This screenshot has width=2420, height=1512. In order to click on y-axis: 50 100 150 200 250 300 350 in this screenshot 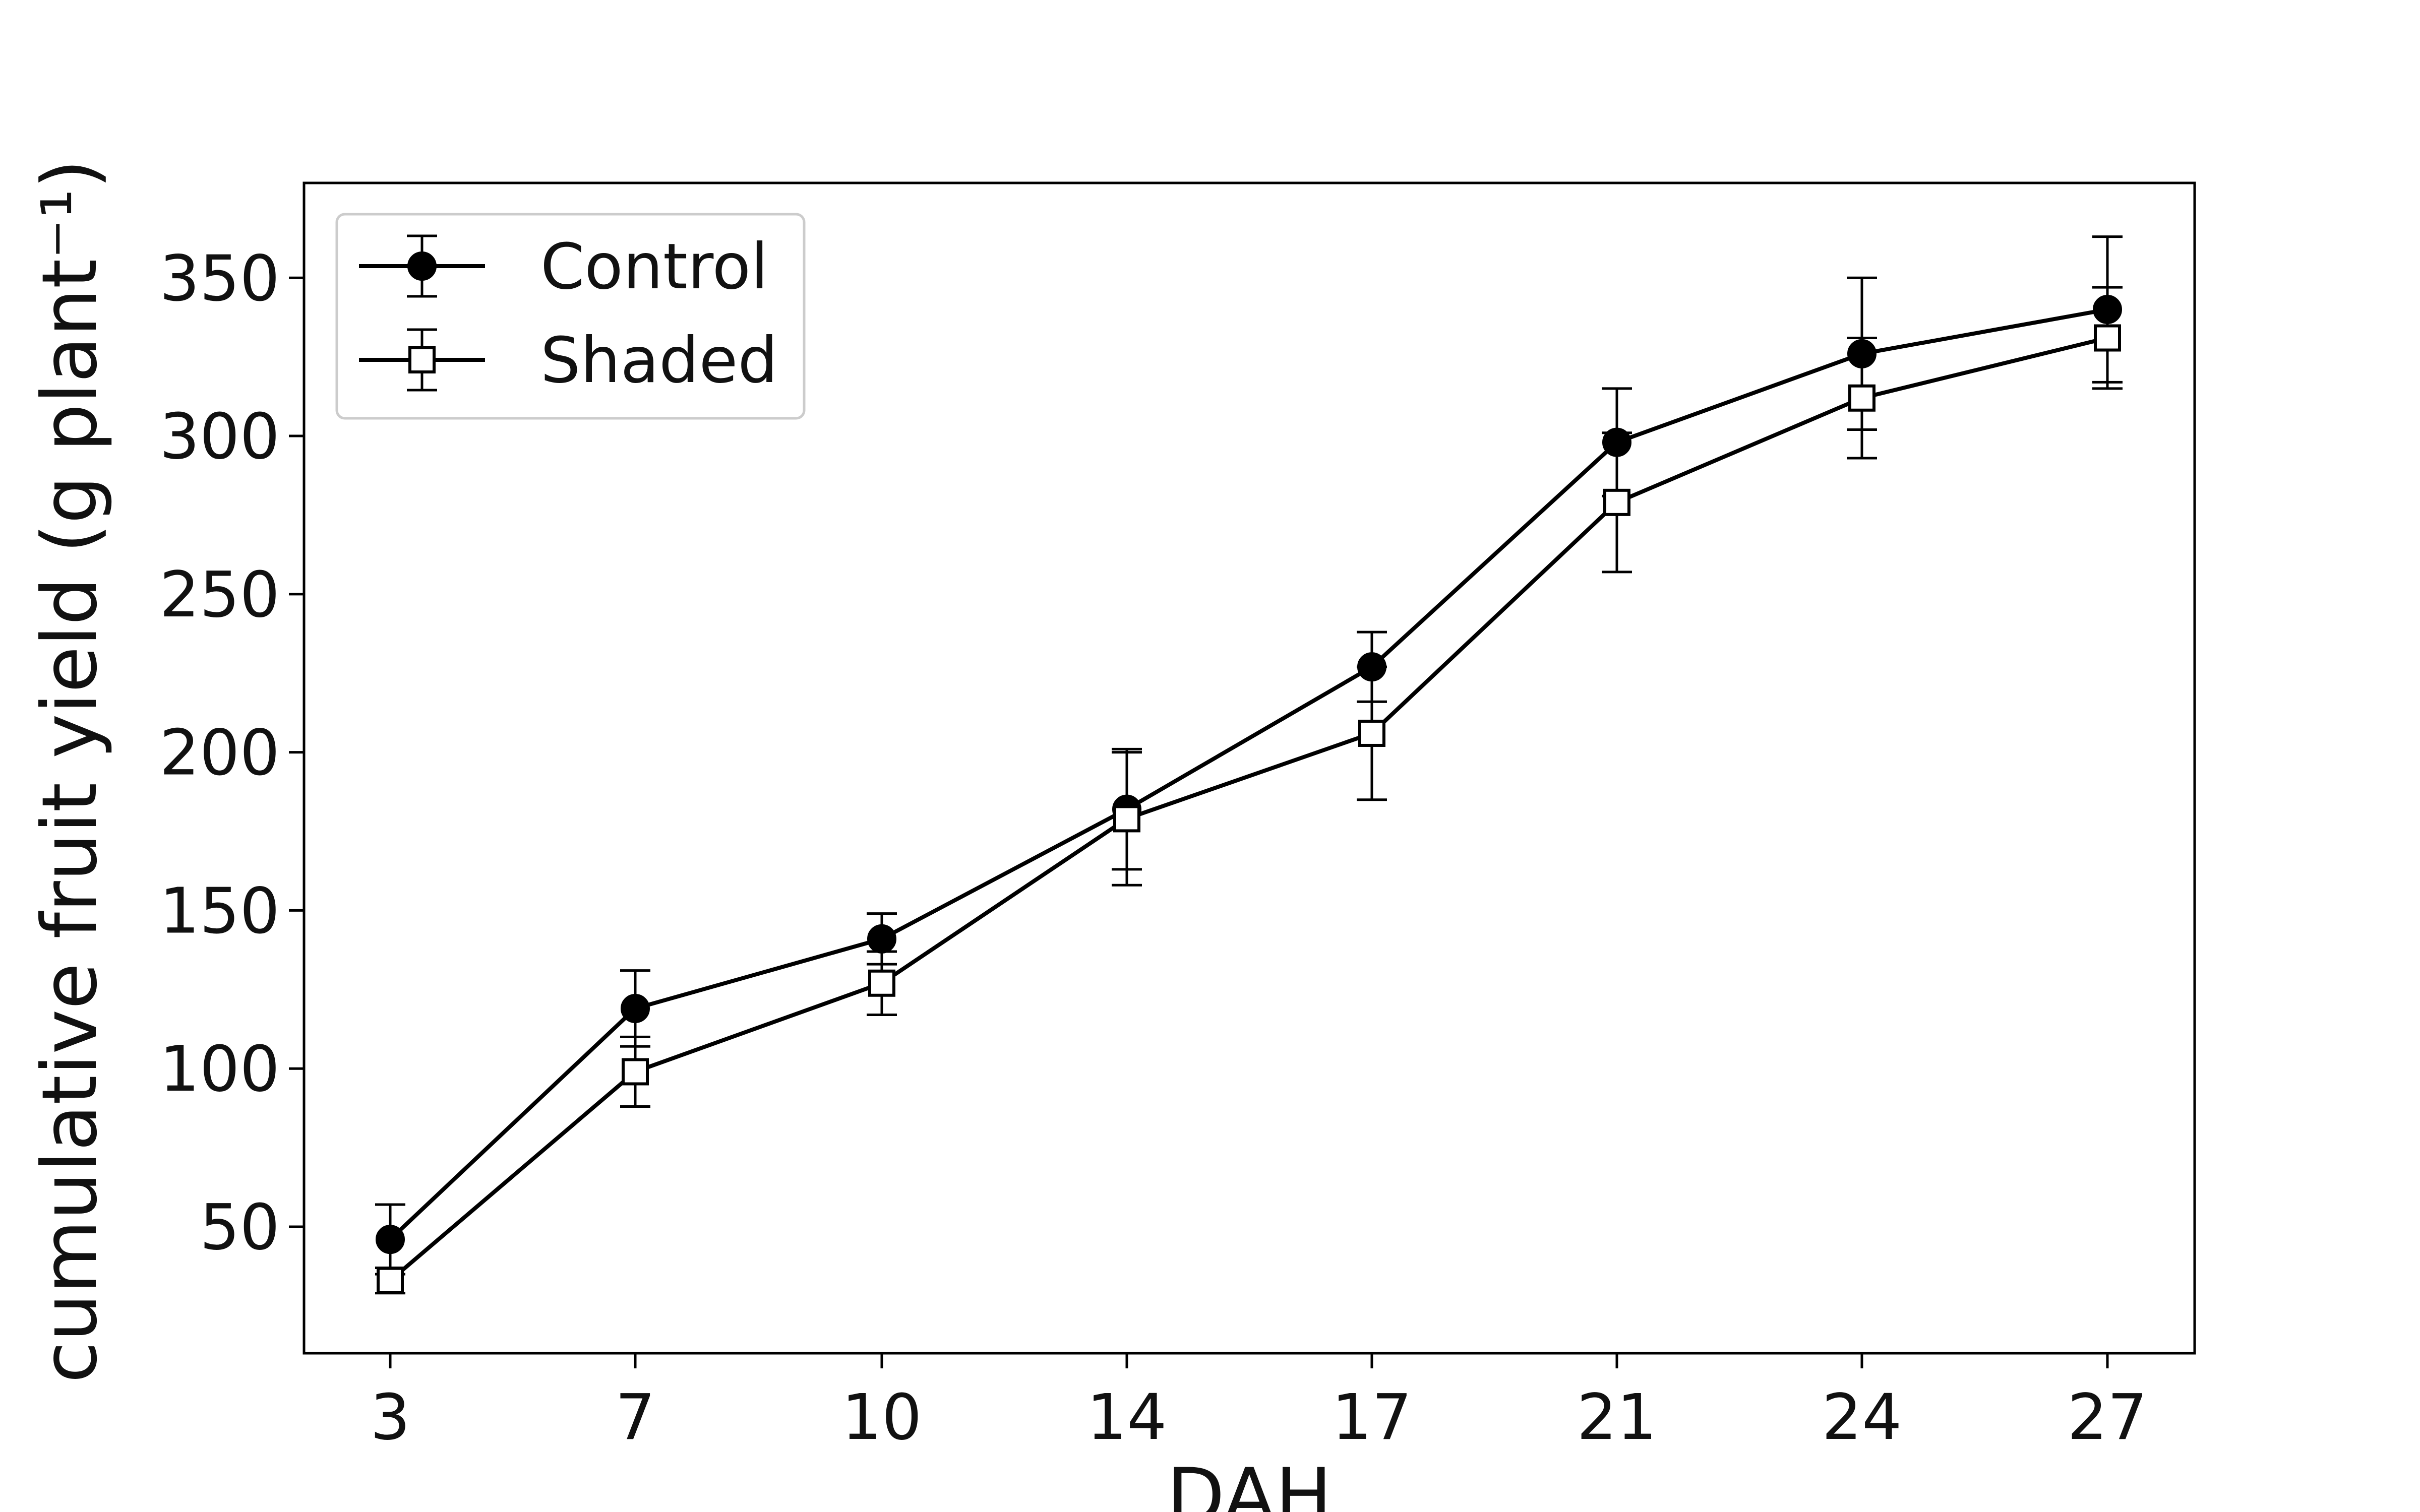, I will do `click(231, 753)`.